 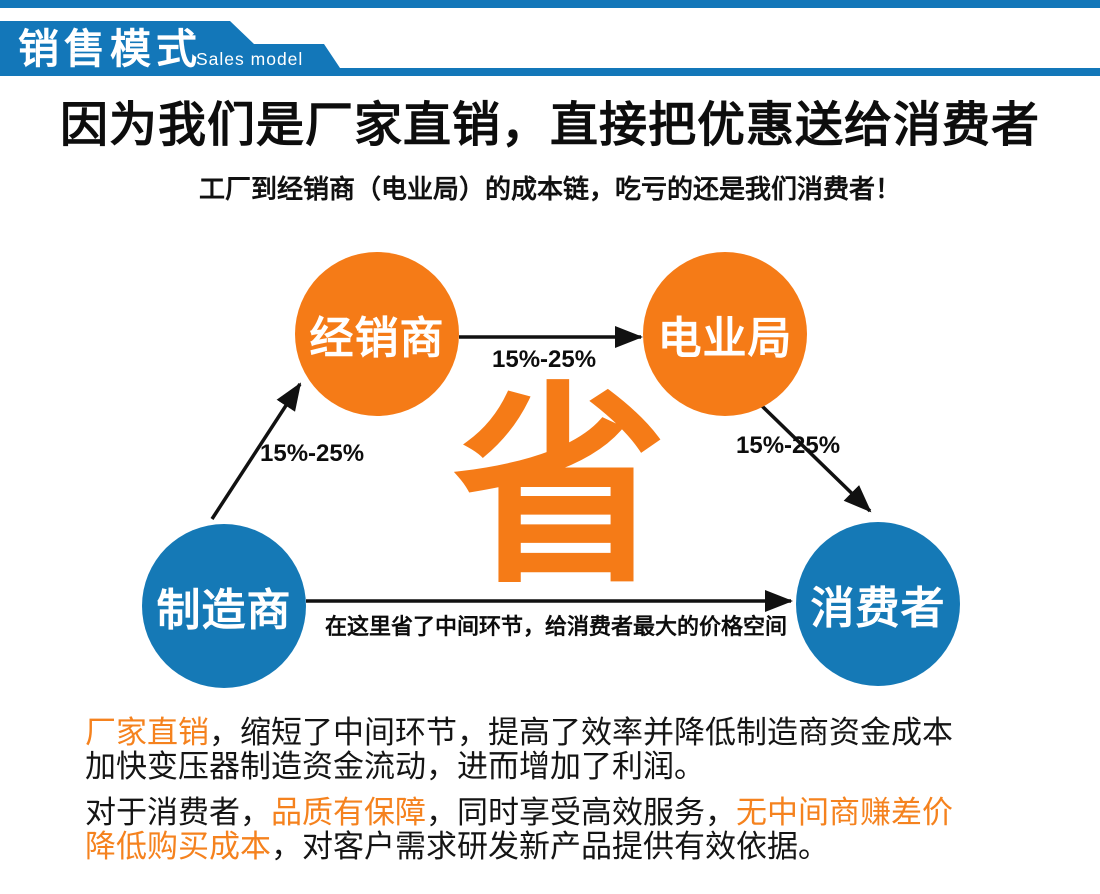 I want to click on paragraph-text: 对于消费者，, so click(x=178, y=812).